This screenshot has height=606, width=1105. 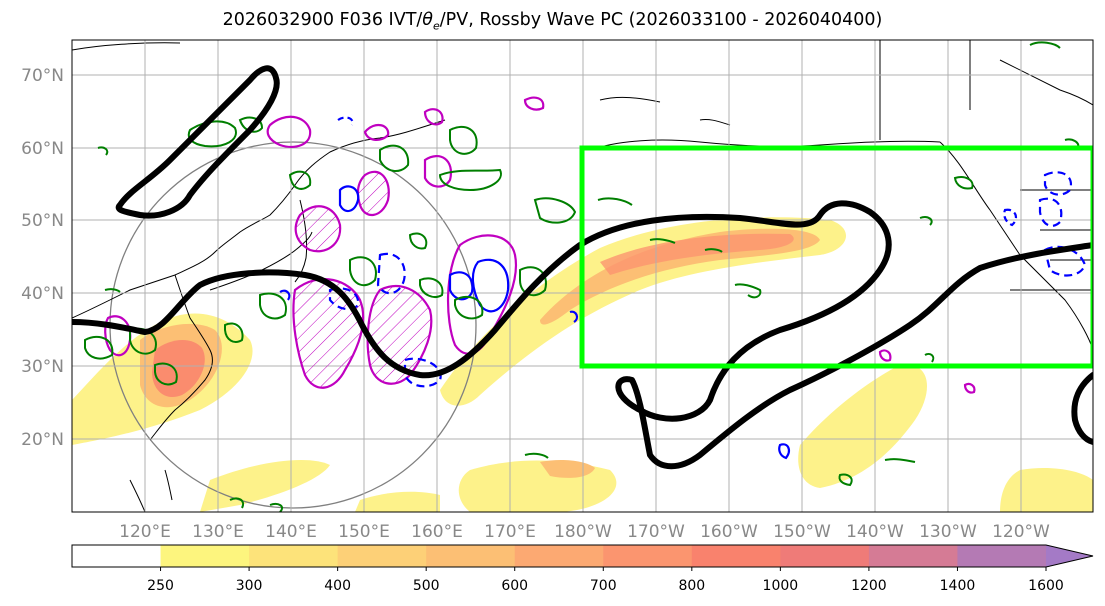 I want to click on colorbar-tick-label: 500, so click(x=426, y=586).